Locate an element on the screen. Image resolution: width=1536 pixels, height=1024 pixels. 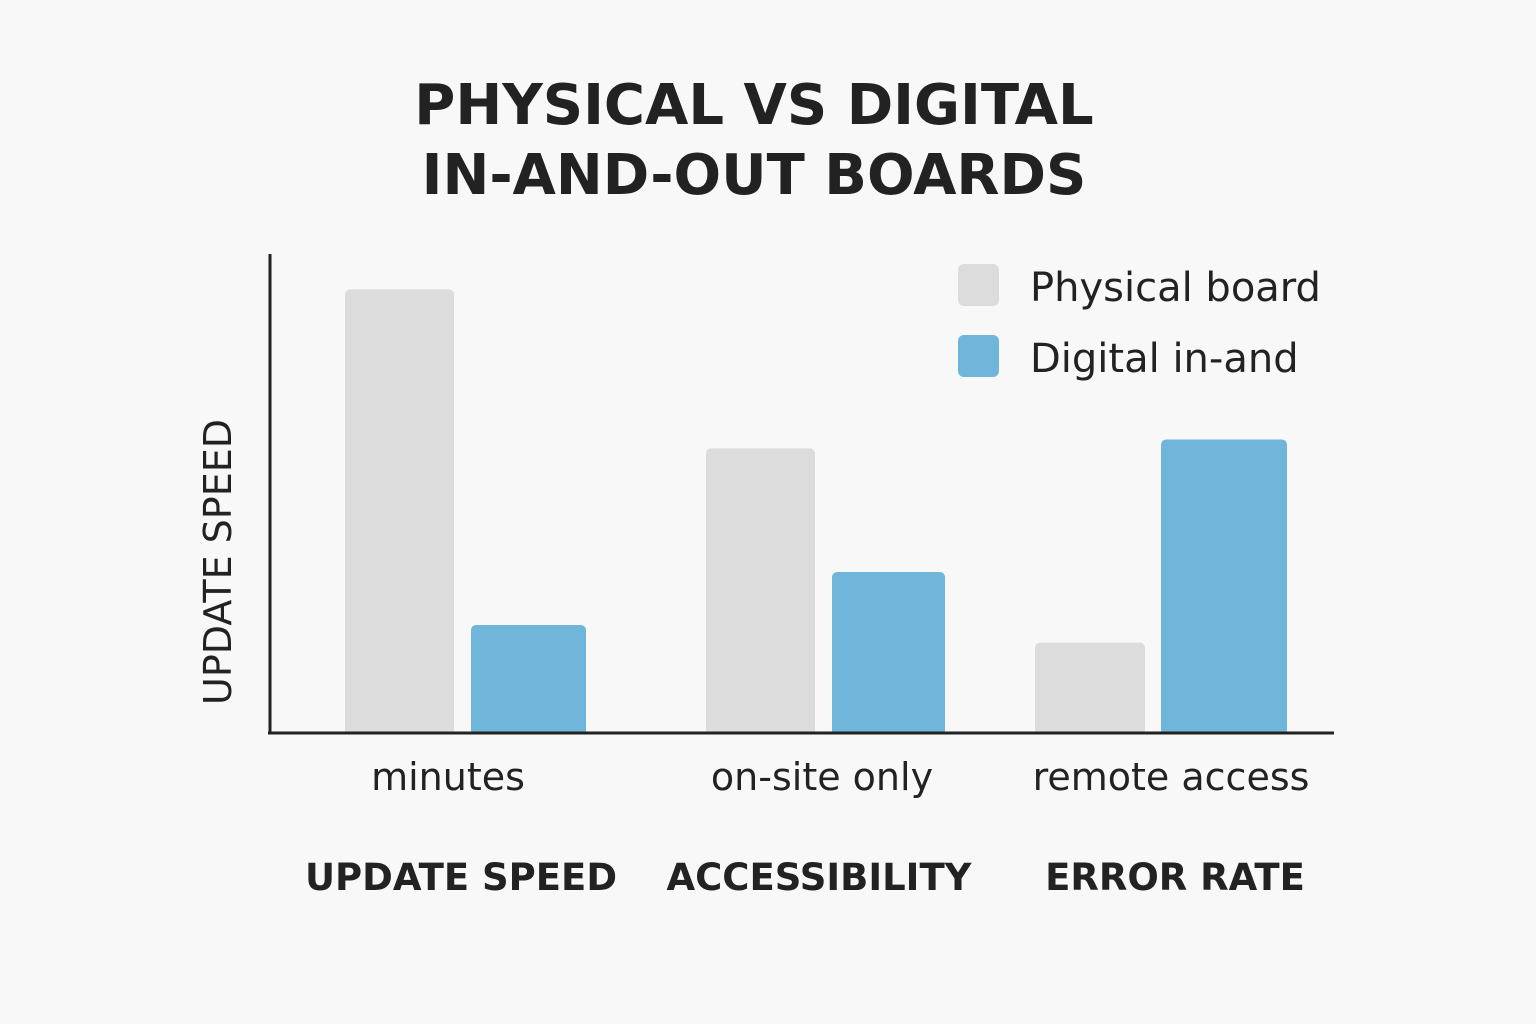
legend-swatch-physical-board is located at coordinates (978, 285).